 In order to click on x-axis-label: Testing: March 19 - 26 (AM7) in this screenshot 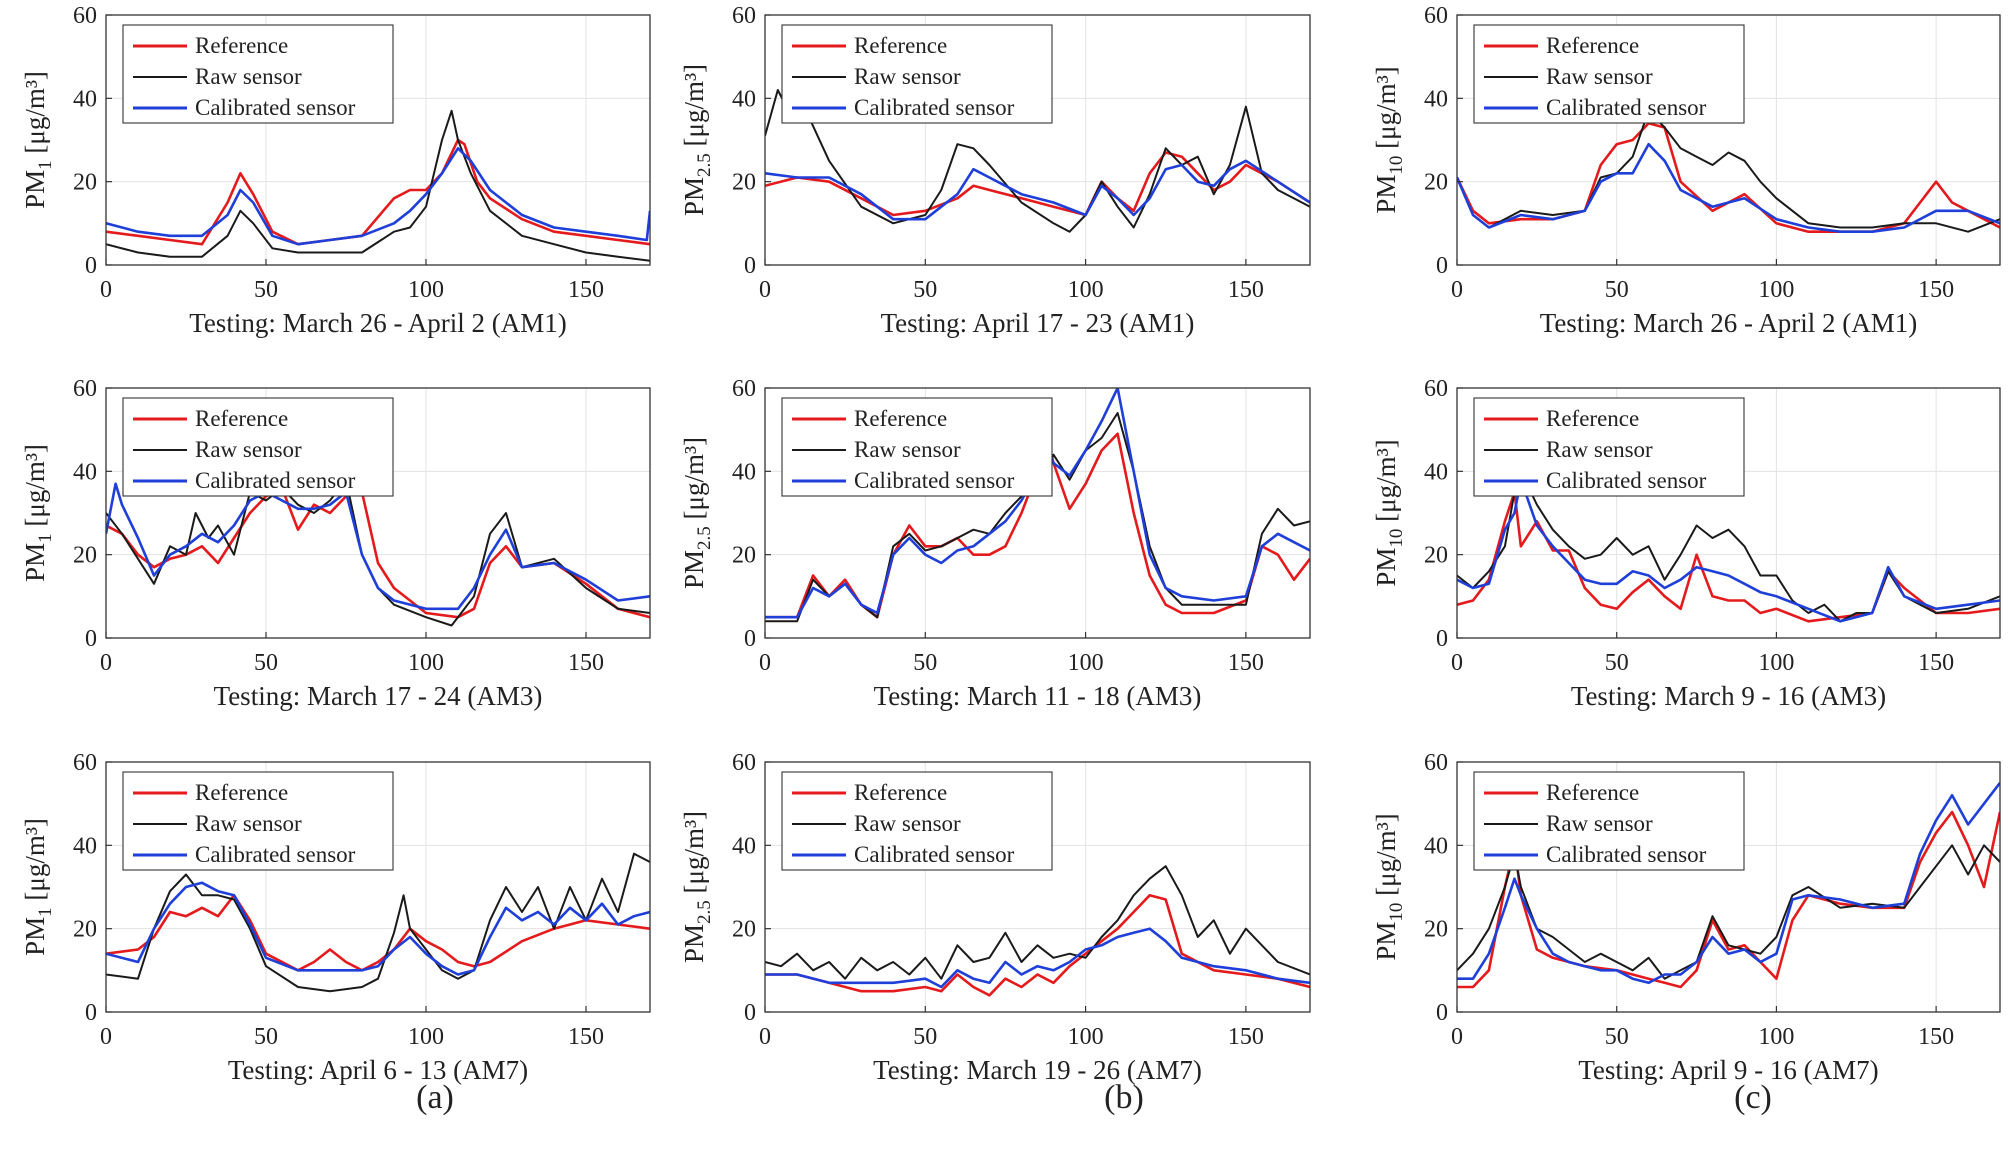, I will do `click(1037, 1070)`.